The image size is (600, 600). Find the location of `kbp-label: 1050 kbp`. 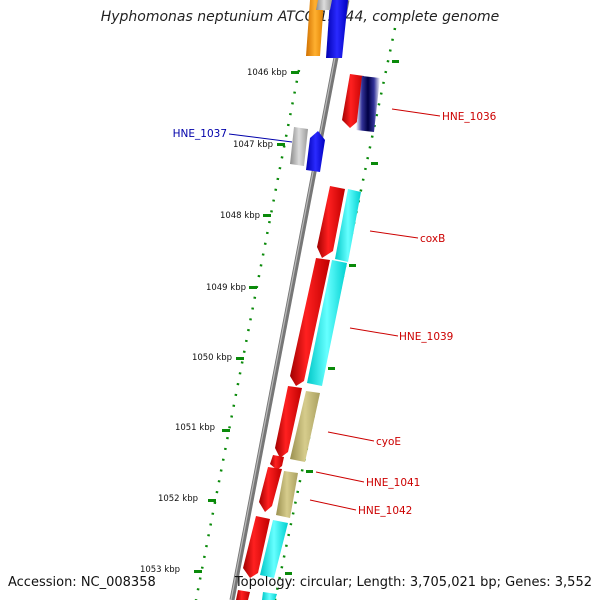

kbp-label: 1050 kbp is located at coordinates (212, 358).